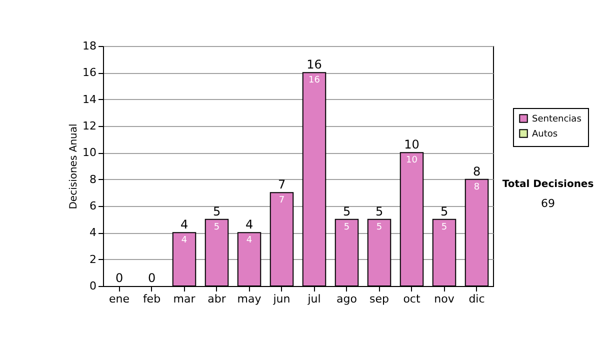  Describe the element at coordinates (347, 299) in the screenshot. I see `x-tick-label: ago` at that location.